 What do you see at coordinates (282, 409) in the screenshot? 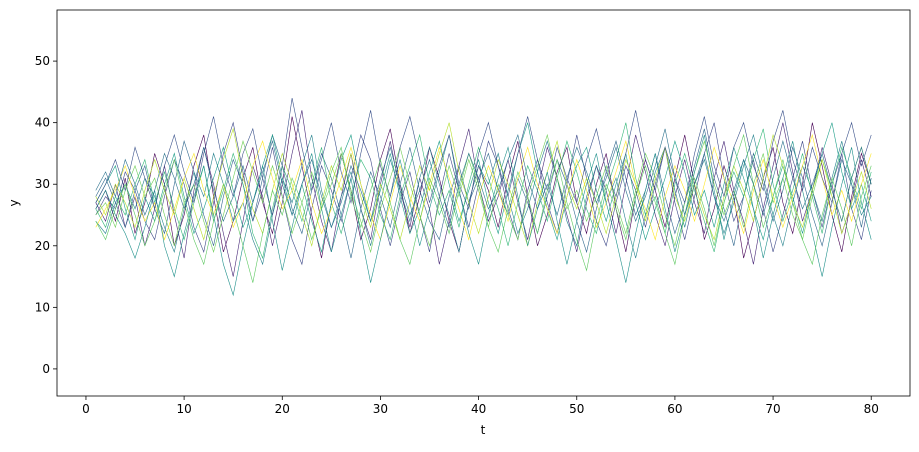
I see `x-tick-label: 20` at bounding box center [282, 409].